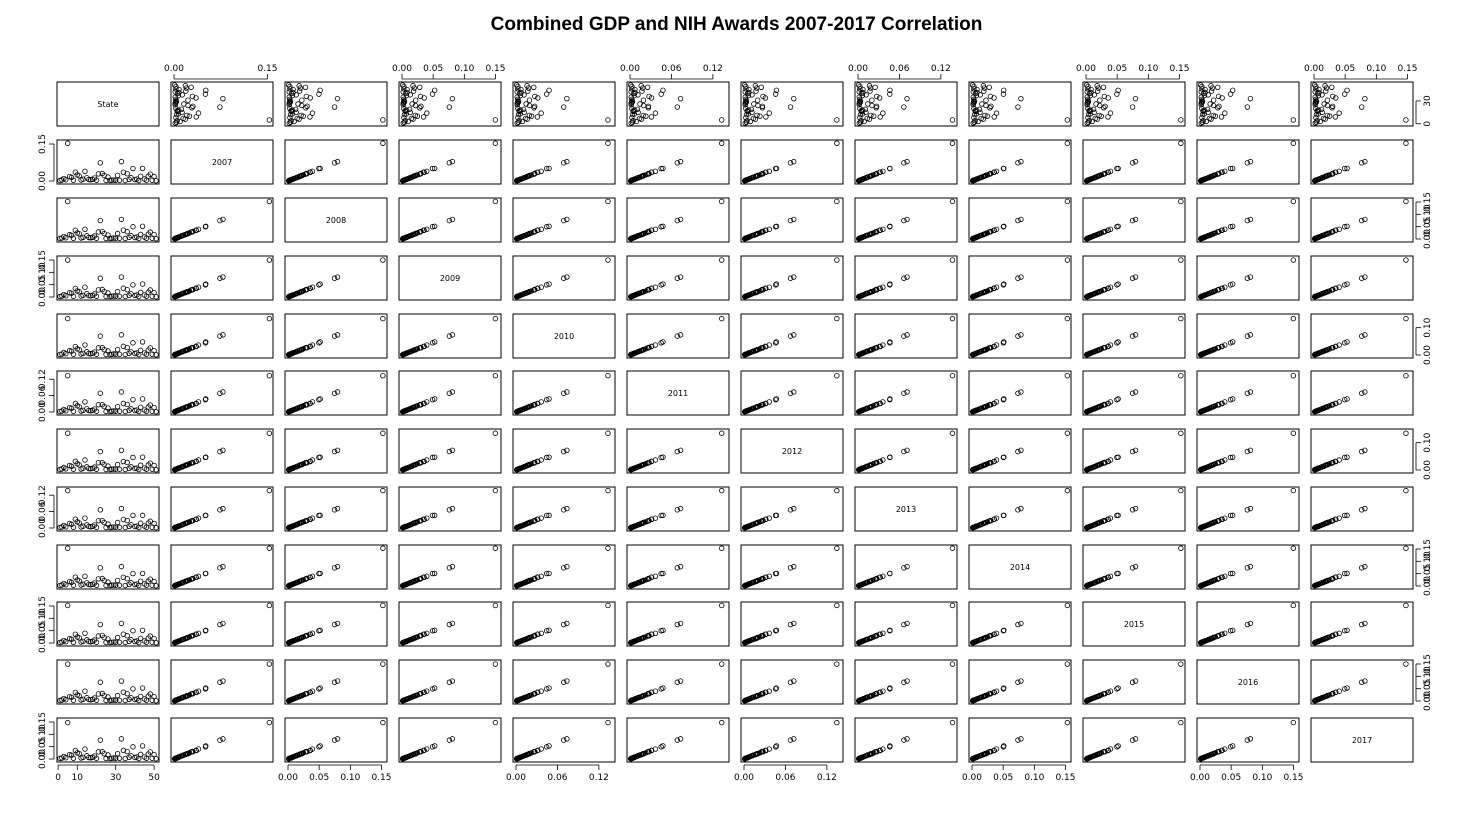 The width and height of the screenshot is (1473, 820). I want to click on panel-2007-vs-State, so click(108, 162).